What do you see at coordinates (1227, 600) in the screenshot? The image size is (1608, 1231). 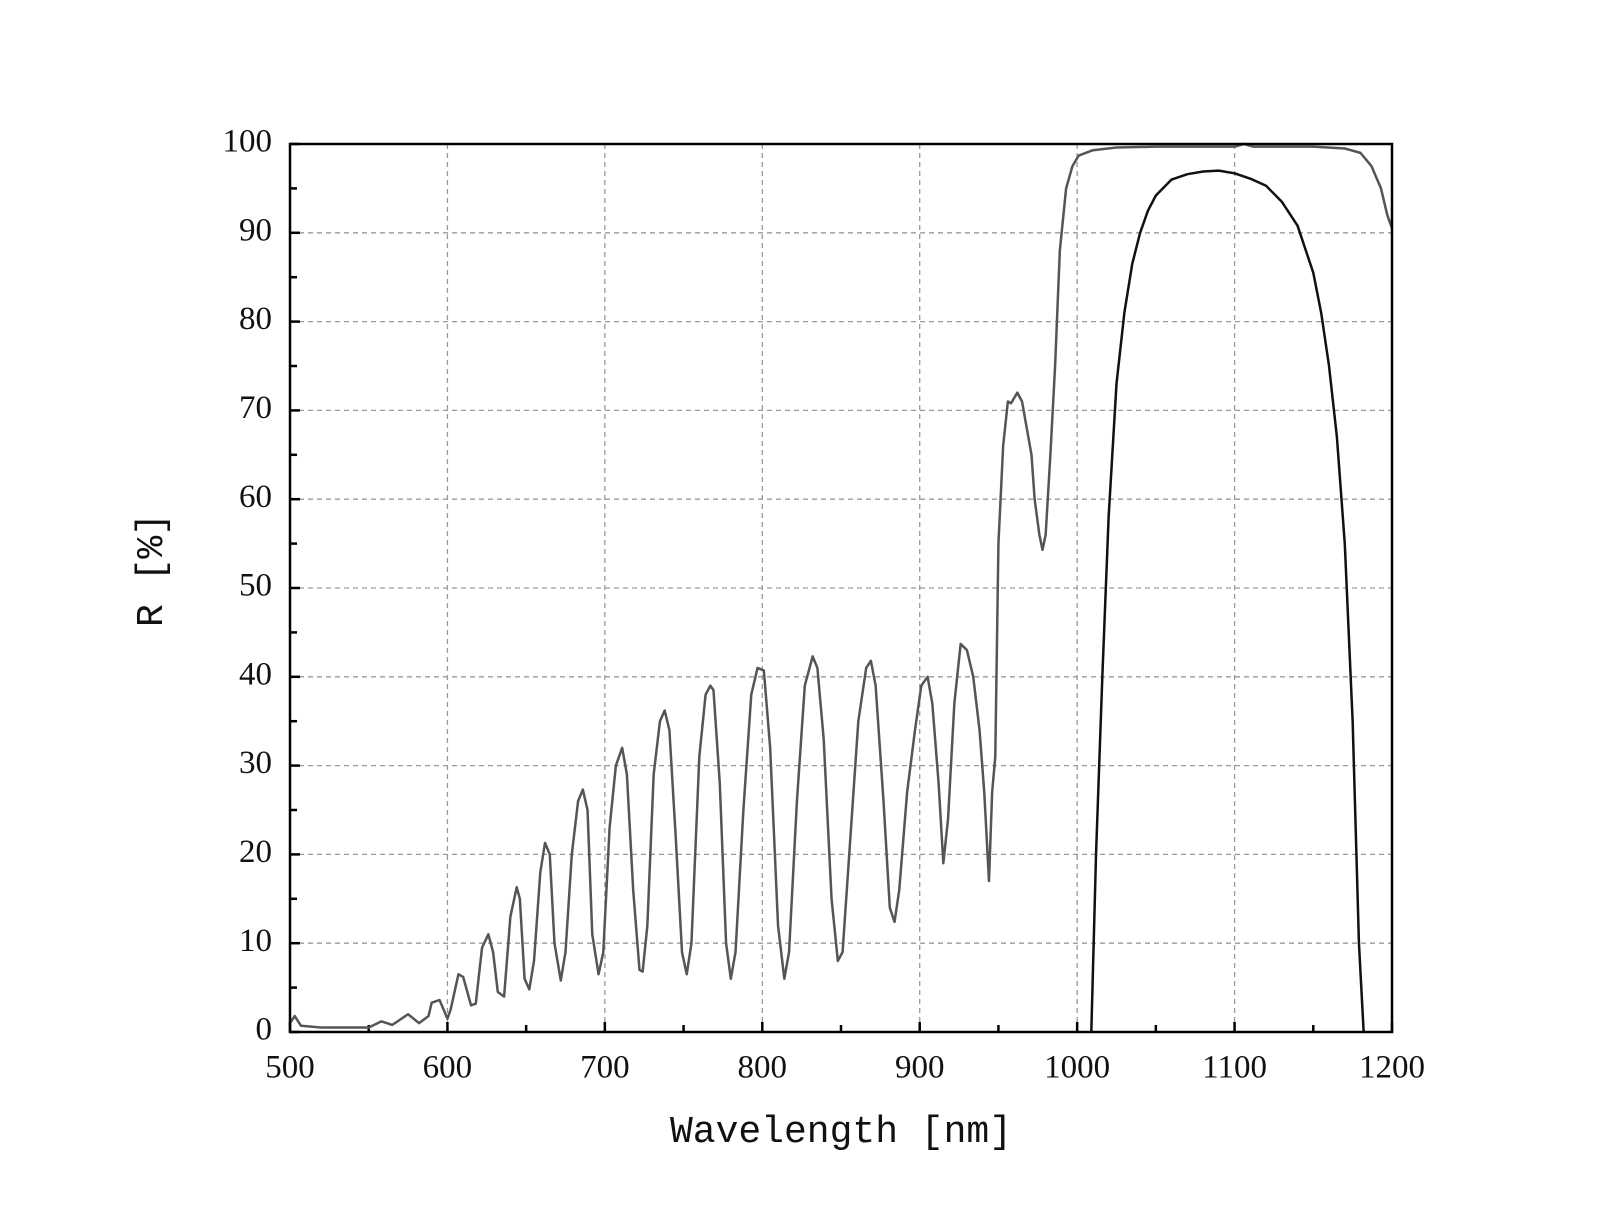 I see `series-line` at bounding box center [1227, 600].